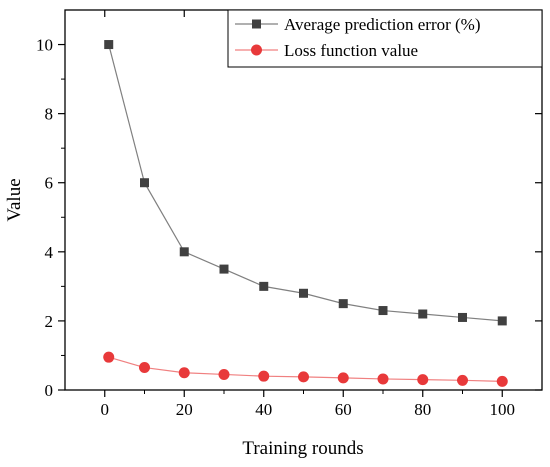 The image size is (550, 467). I want to click on x-tick-label: 20, so click(184, 409).